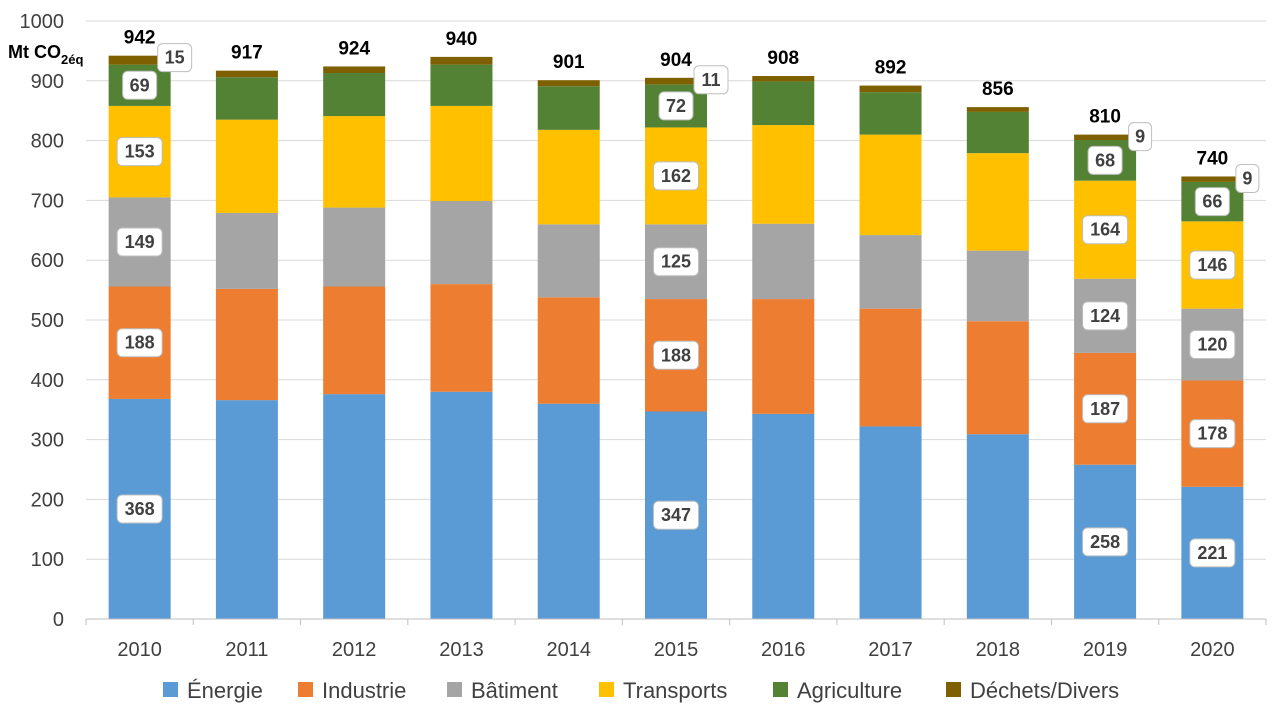  I want to click on legend-label: Transports, so click(675, 690).